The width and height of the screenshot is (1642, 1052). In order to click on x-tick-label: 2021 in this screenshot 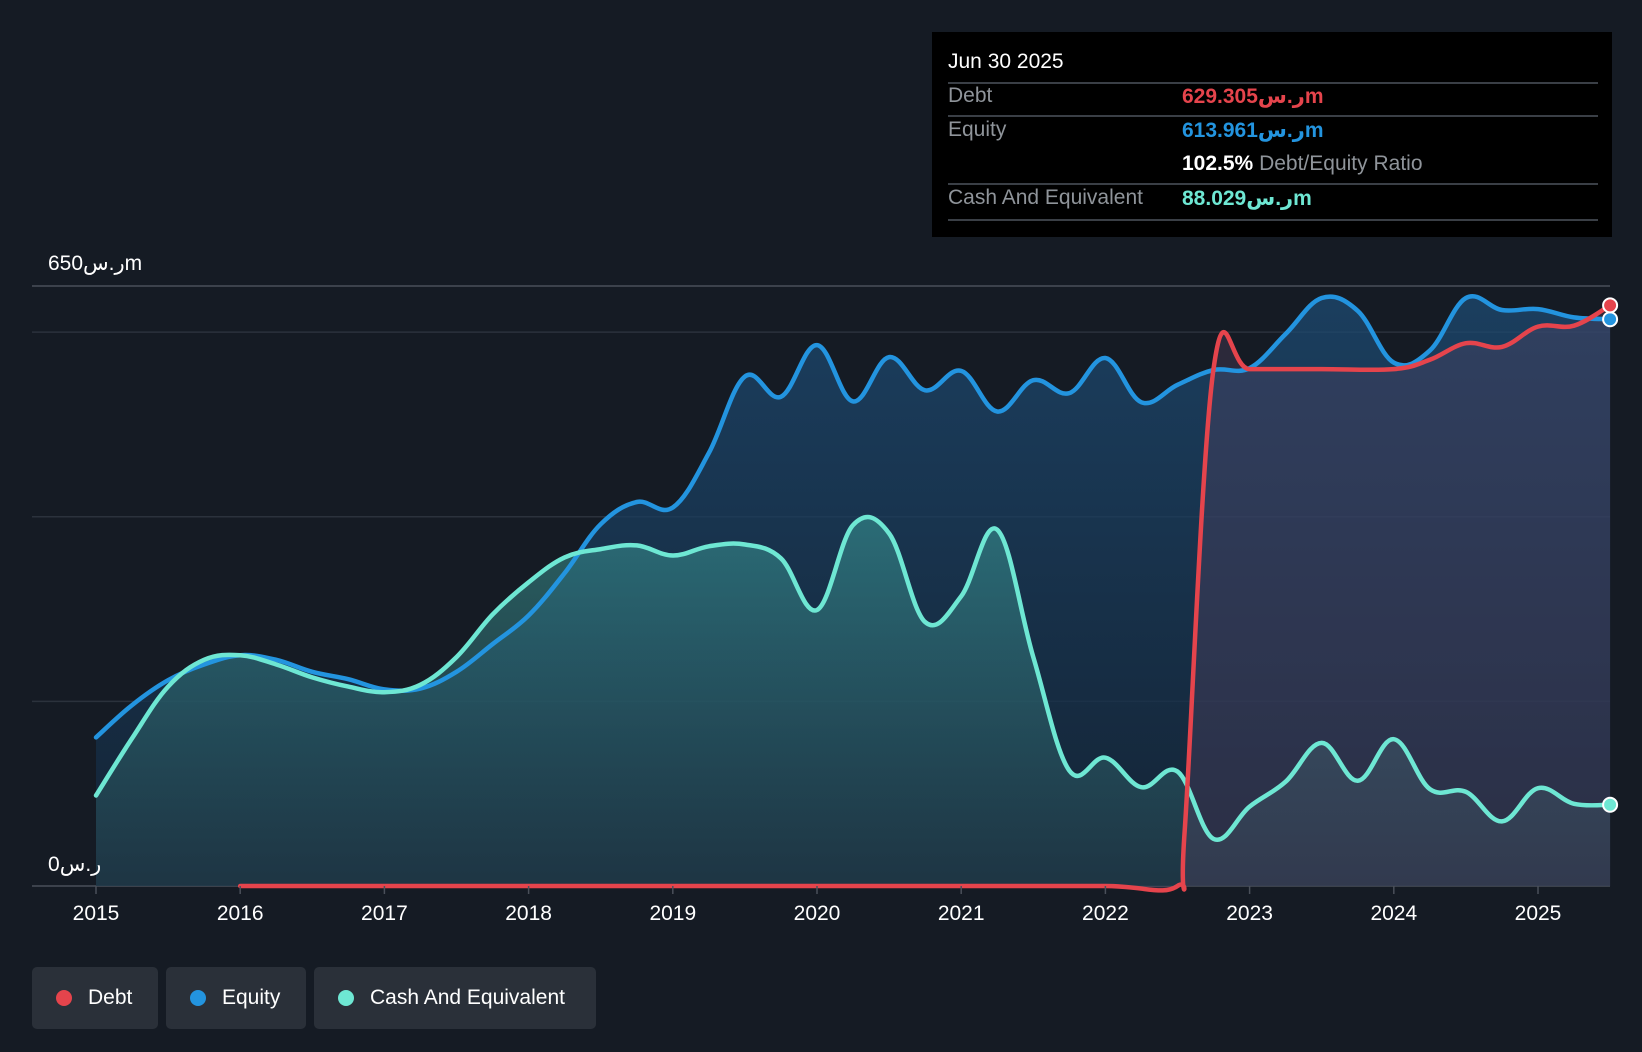, I will do `click(961, 913)`.